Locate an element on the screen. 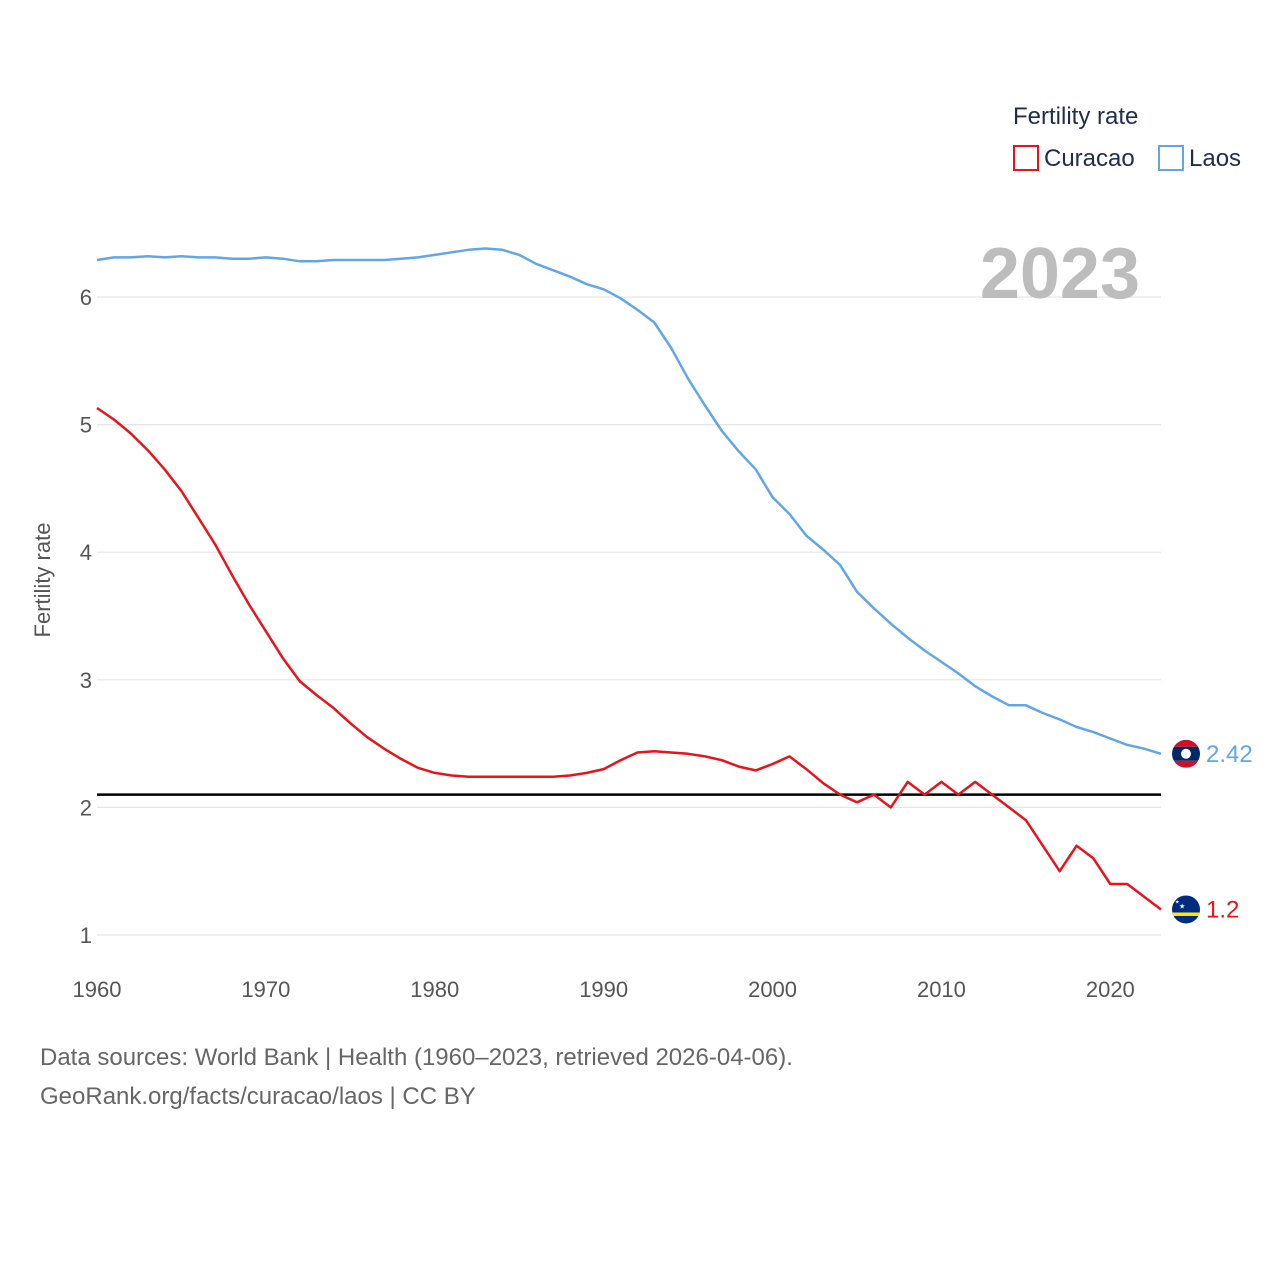 This screenshot has height=1280, width=1280. y-tick-label: 4 is located at coordinates (86, 552).